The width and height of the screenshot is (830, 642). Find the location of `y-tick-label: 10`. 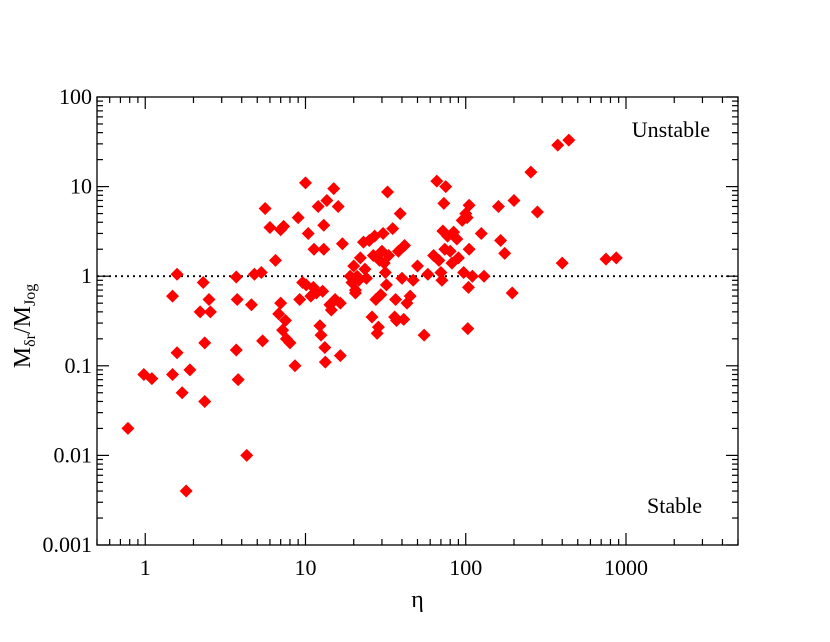

y-tick-label: 10 is located at coordinates (81, 186).